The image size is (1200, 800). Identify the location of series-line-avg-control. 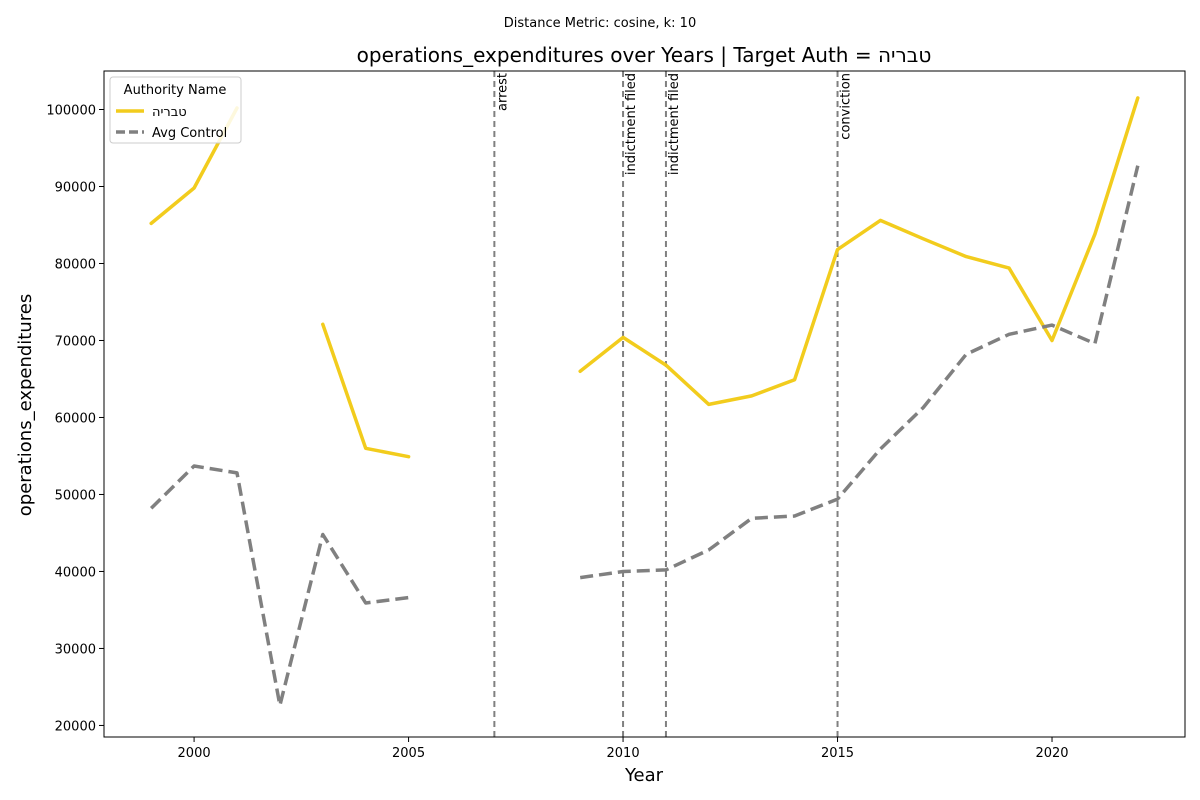
(279, 586).